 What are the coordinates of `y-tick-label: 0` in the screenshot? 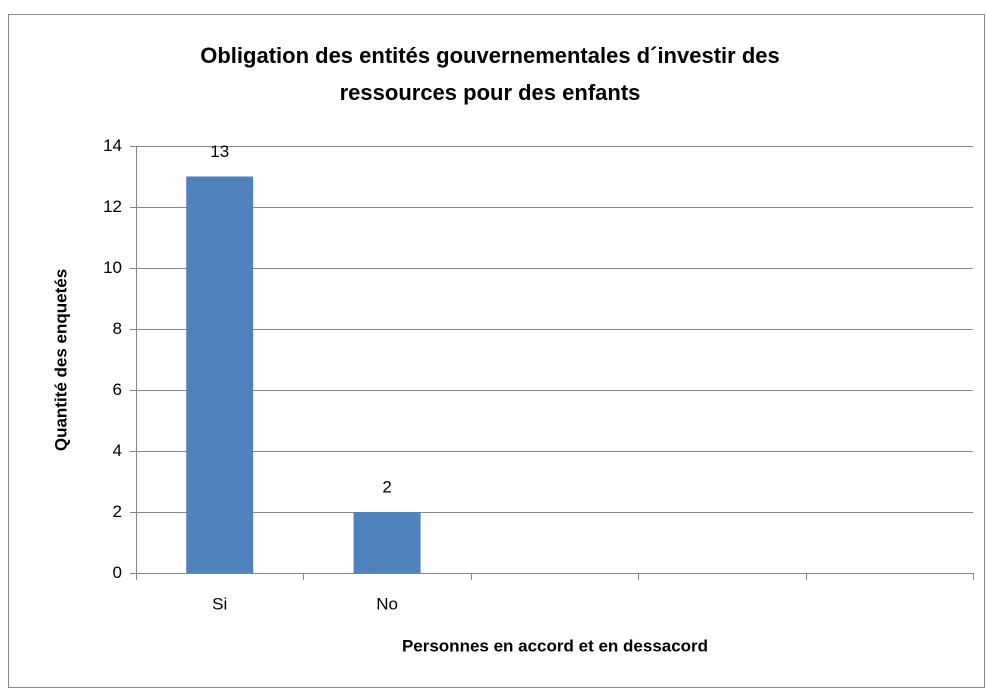 It's located at (117, 572).